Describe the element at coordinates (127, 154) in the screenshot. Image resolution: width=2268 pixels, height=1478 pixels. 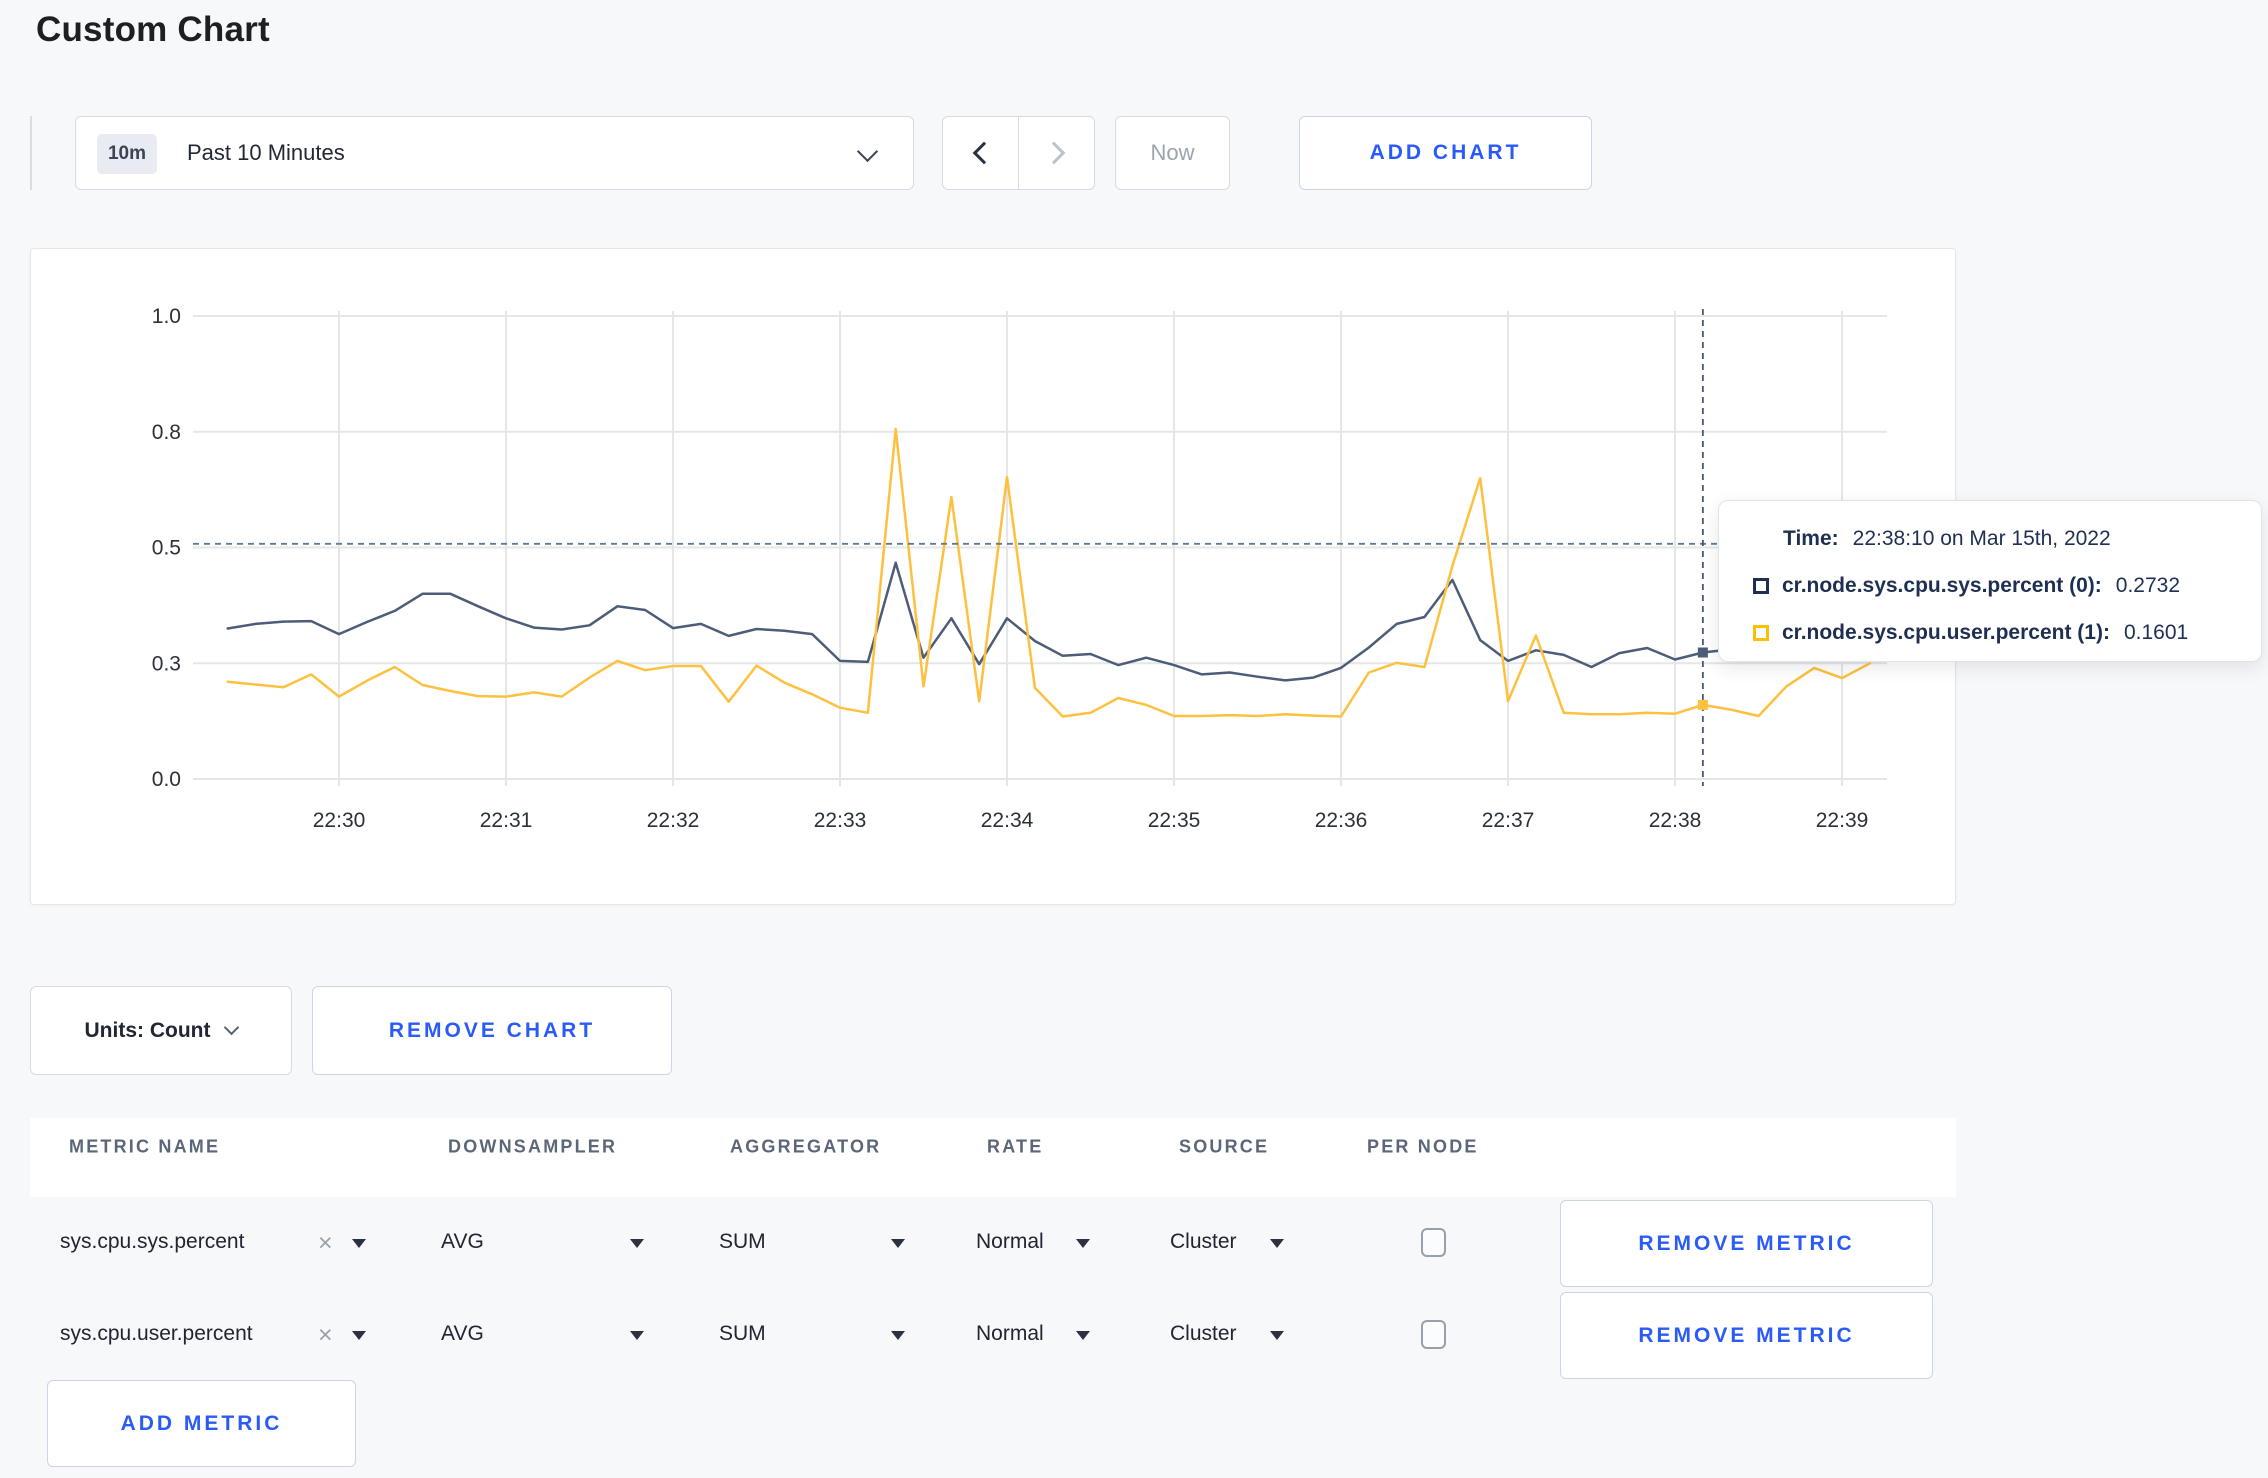
I see `time-range-badge: 10m` at that location.